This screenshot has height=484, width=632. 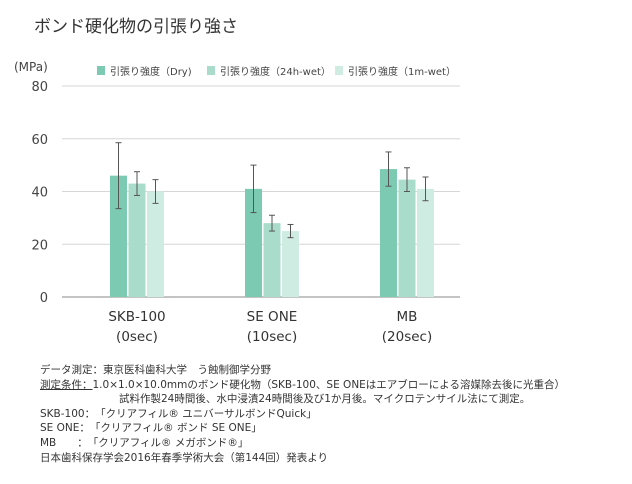 What do you see at coordinates (168, 442) in the screenshot?
I see `note-text: 「クリアフィル® メガボンド®」` at bounding box center [168, 442].